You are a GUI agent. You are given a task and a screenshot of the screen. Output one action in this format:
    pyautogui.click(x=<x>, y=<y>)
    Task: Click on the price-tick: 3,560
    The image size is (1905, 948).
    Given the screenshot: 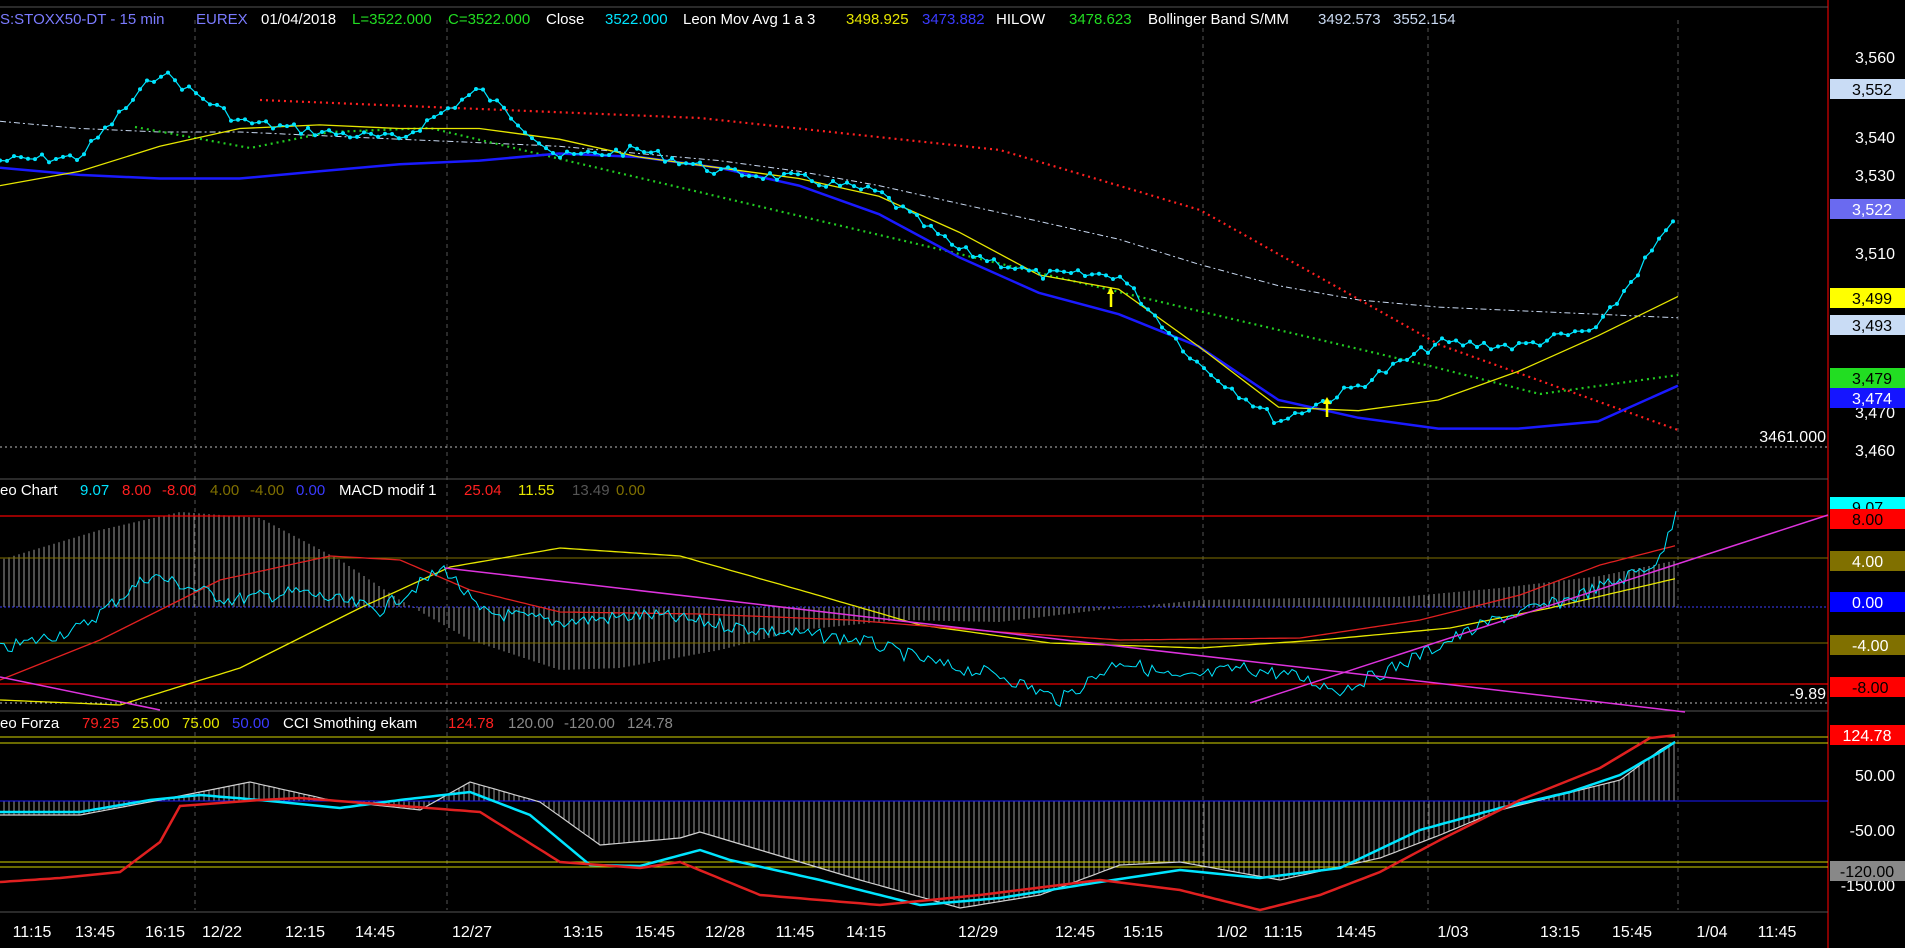 What is the action you would take?
    pyautogui.click(x=1875, y=58)
    